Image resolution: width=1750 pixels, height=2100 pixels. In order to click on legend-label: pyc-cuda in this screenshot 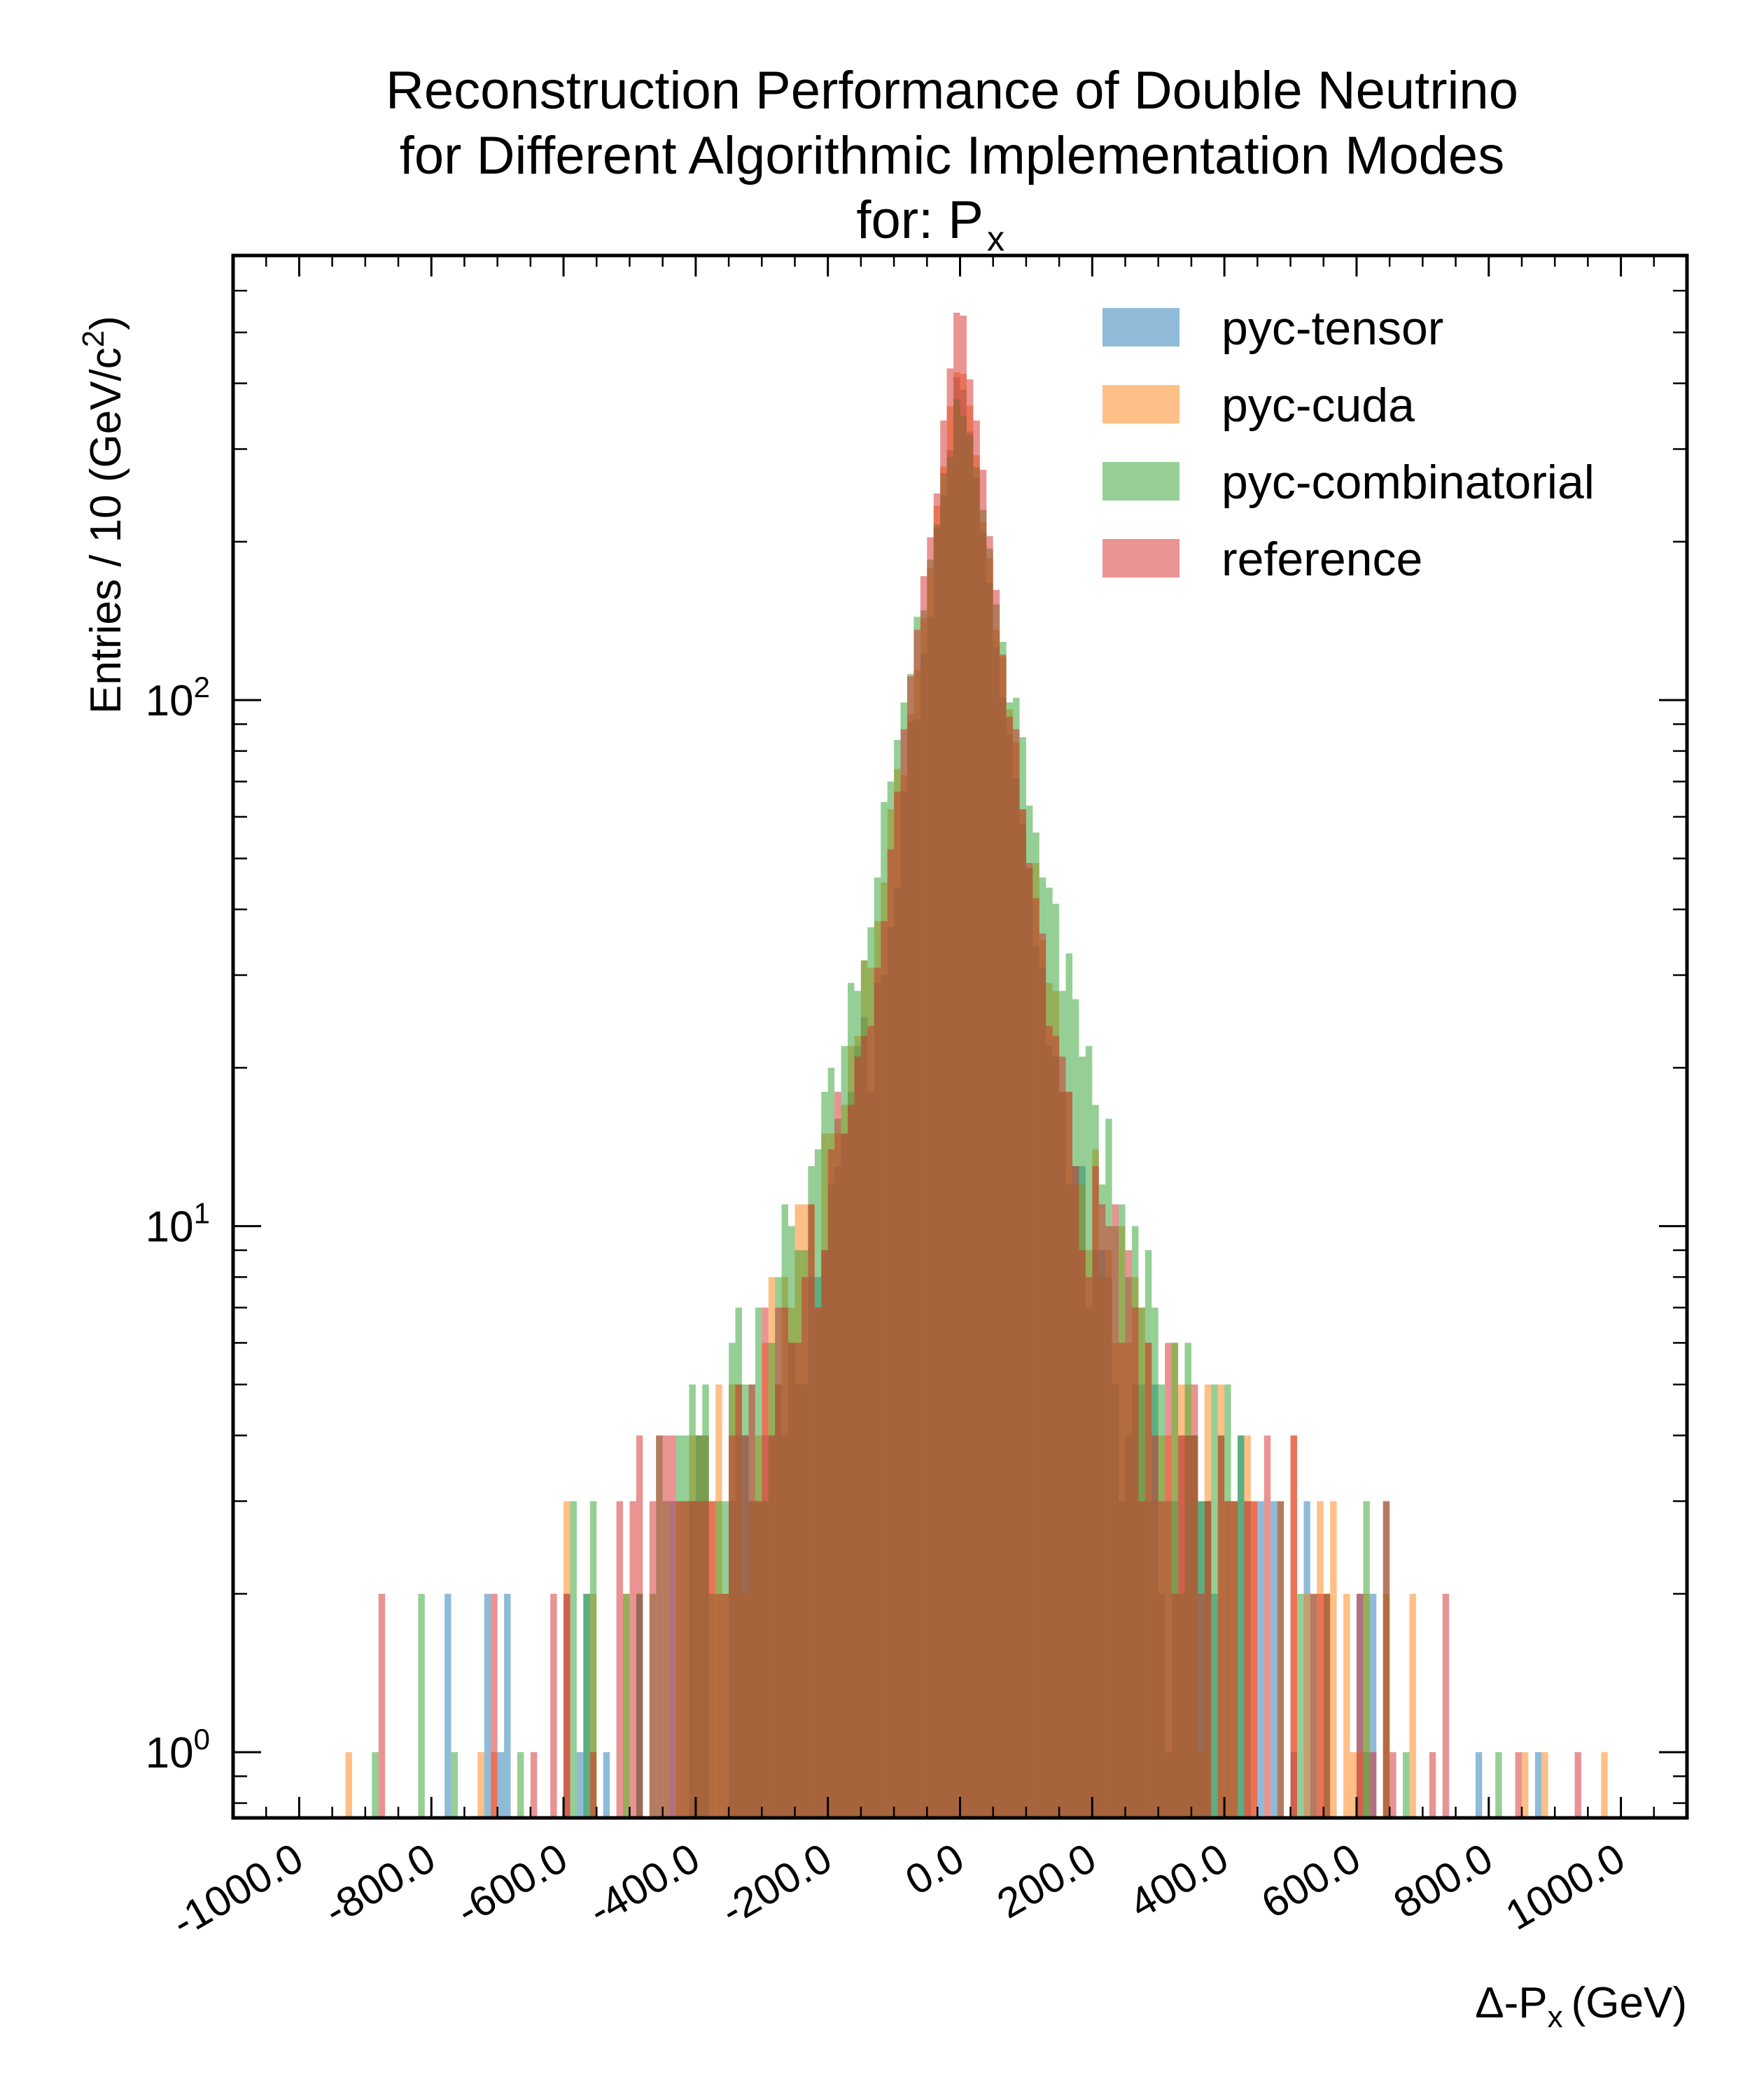, I will do `click(1318, 405)`.